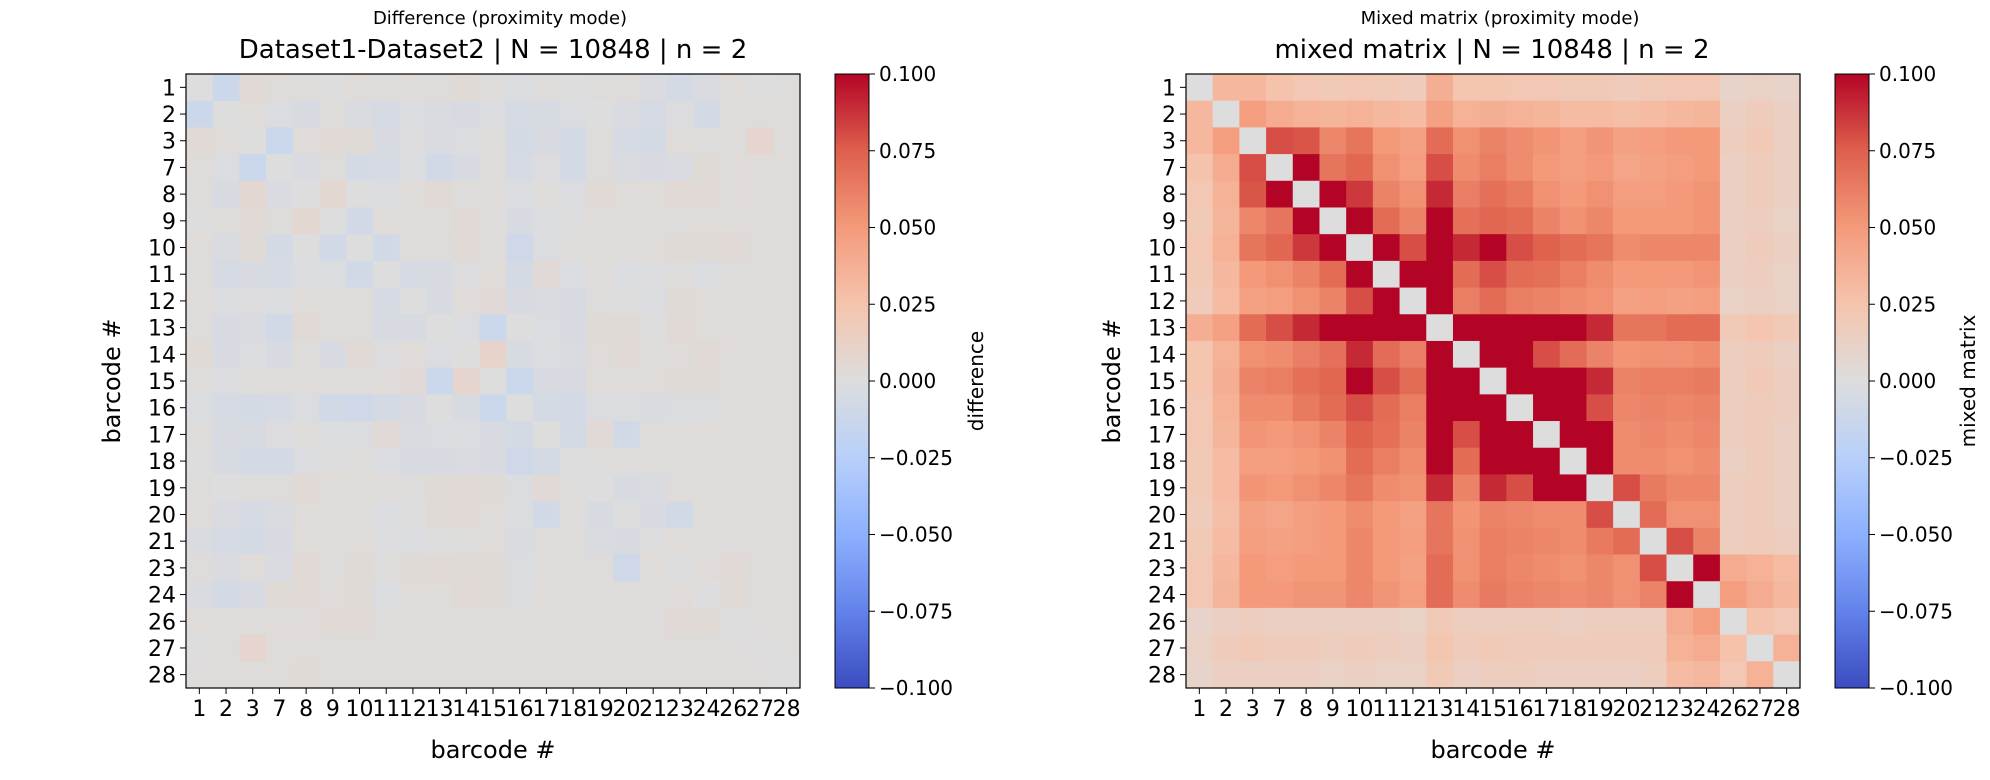  Describe the element at coordinates (626, 709) in the screenshot. I see `difference-x-tick-label: 20` at that location.